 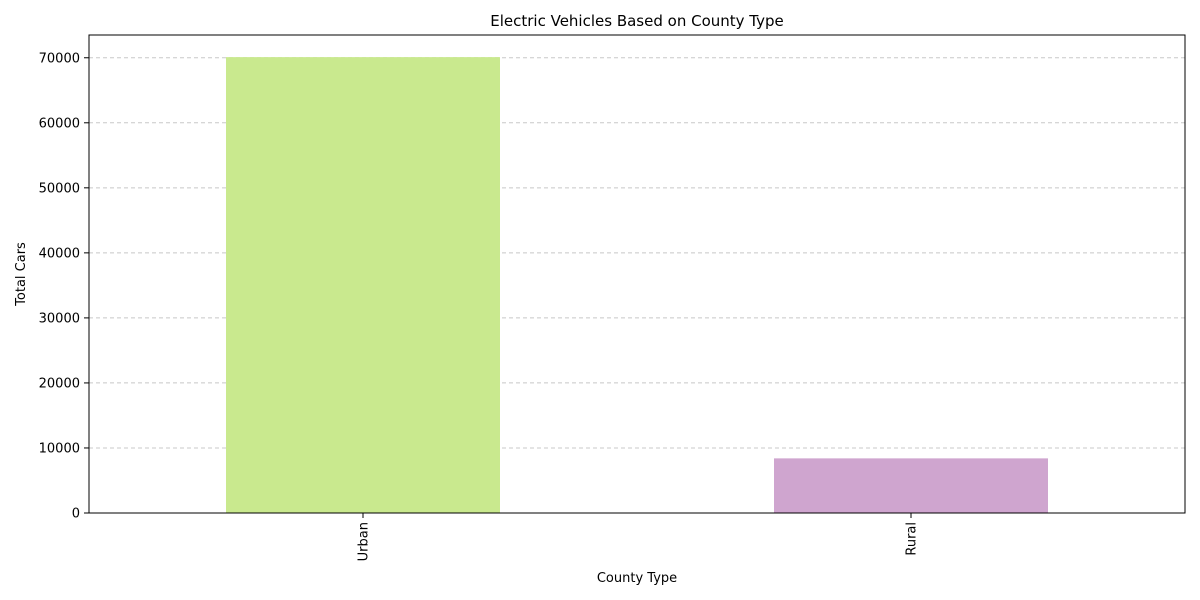 What do you see at coordinates (912, 539) in the screenshot?
I see `x-tick-label: Rural` at bounding box center [912, 539].